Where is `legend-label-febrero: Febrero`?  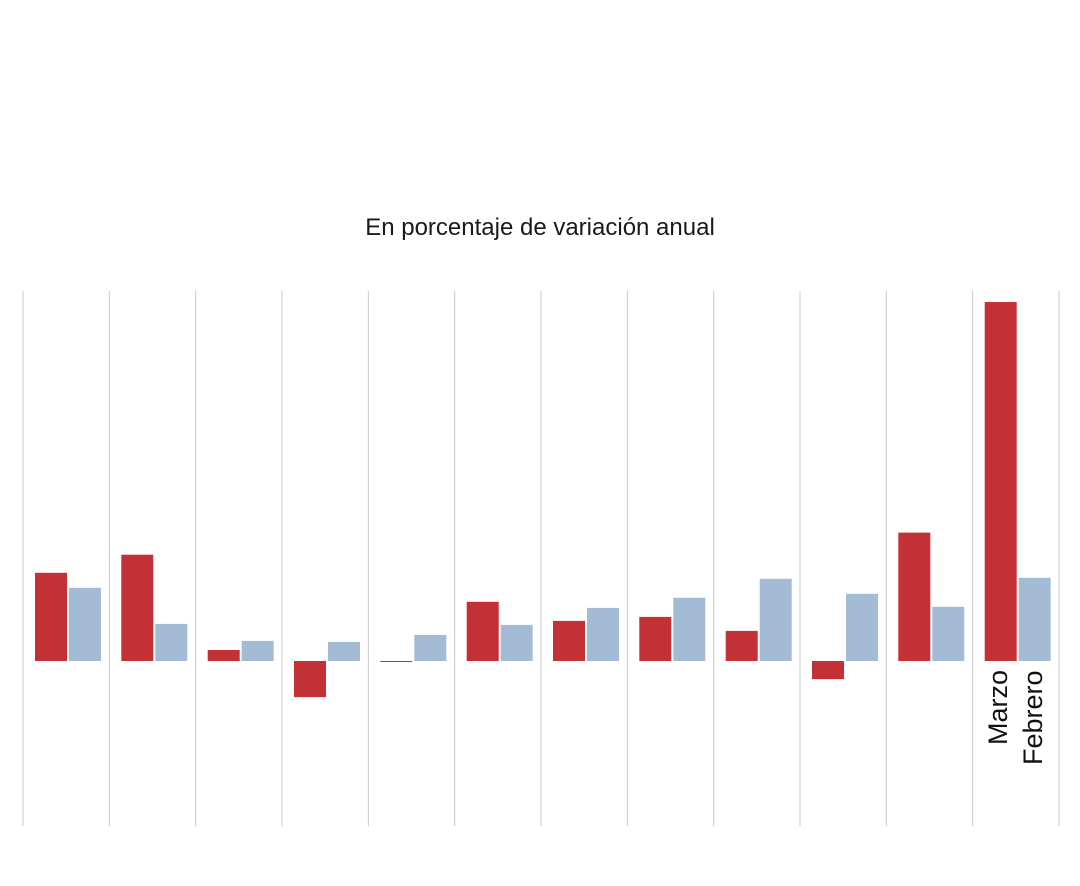 legend-label-febrero: Febrero is located at coordinates (1033, 717).